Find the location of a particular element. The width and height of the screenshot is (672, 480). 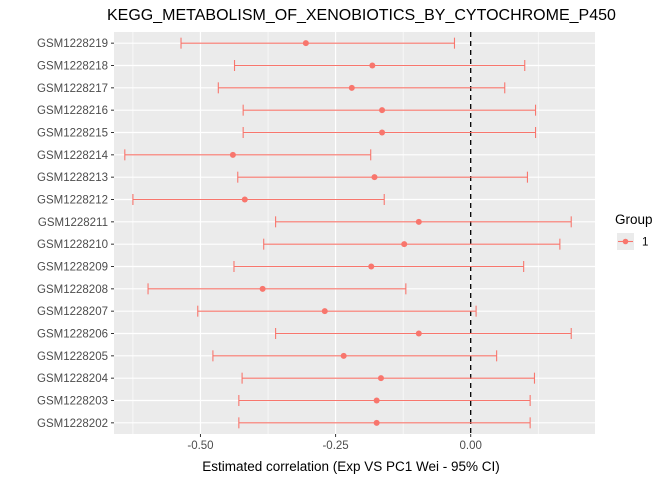

errorbar-GSM1228207 is located at coordinates (337, 311).